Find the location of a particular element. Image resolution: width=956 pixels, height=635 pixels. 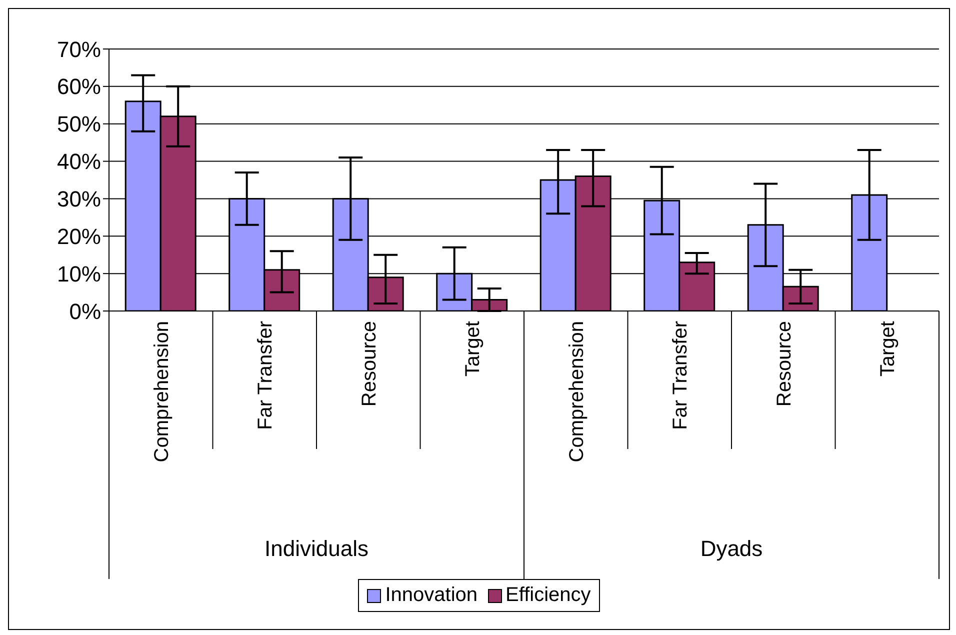

y-tick-label: 70% is located at coordinates (78, 49).